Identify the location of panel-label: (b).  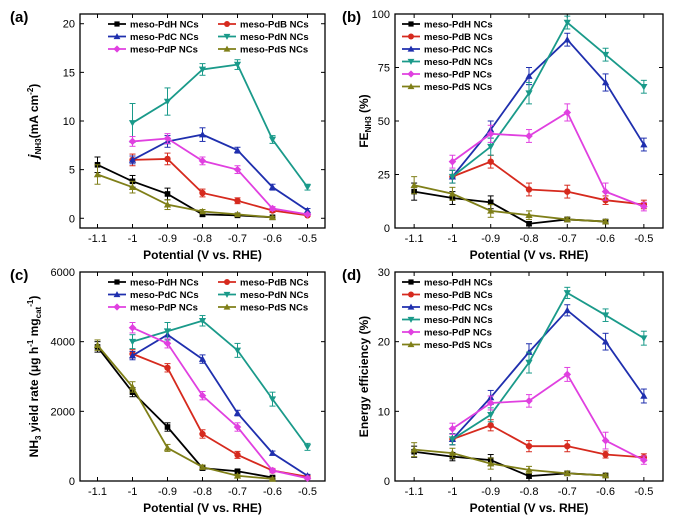
(351, 17).